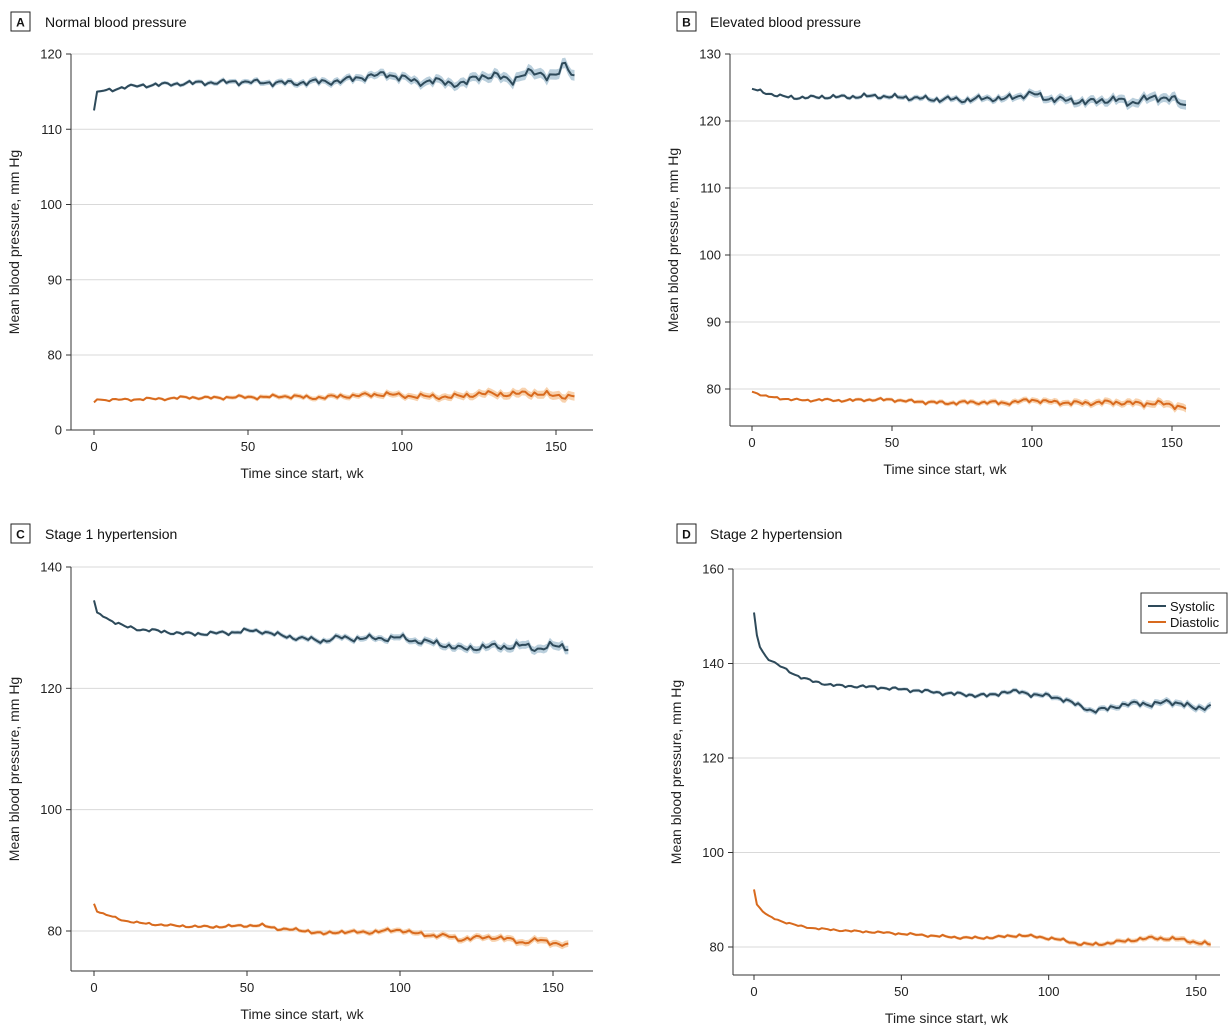  I want to click on panel-title: Stage 2 hypertension, so click(776, 534).